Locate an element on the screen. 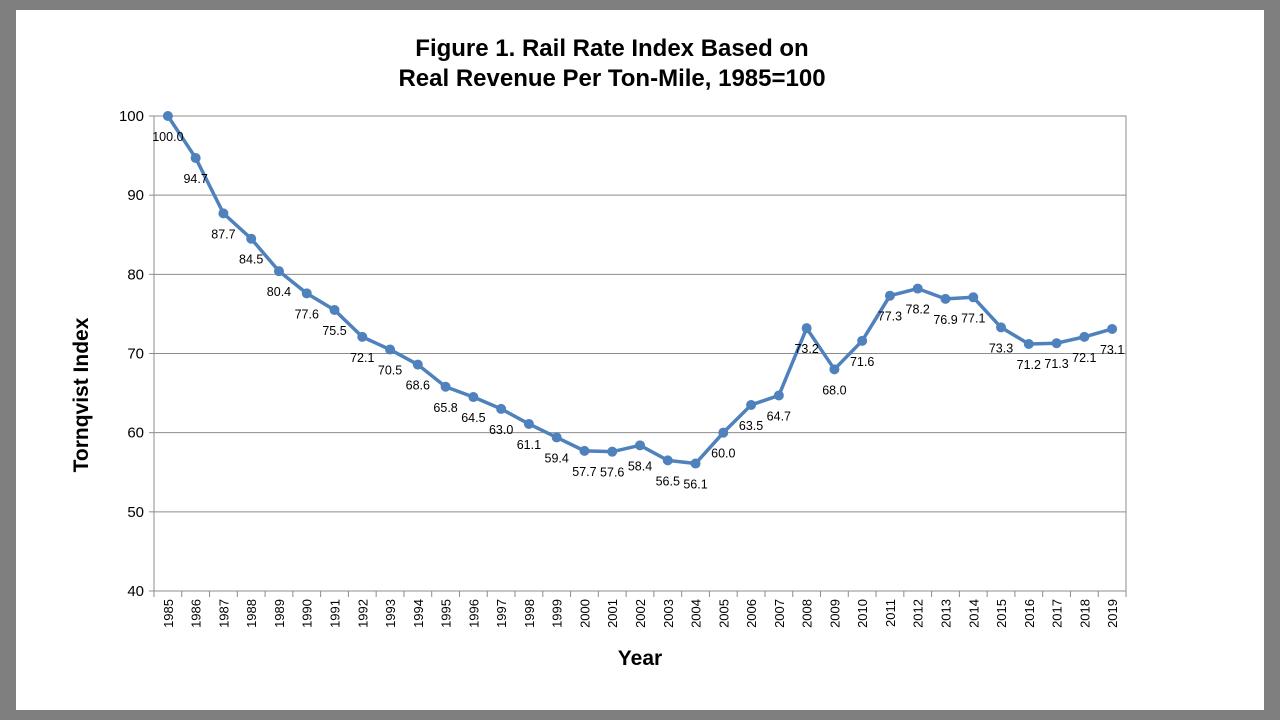  x-tick-label: 2005 is located at coordinates (723, 613).